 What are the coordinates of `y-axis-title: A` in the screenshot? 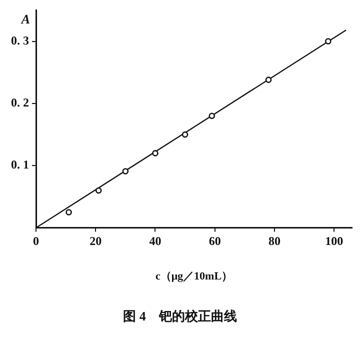 It's located at (25, 19).